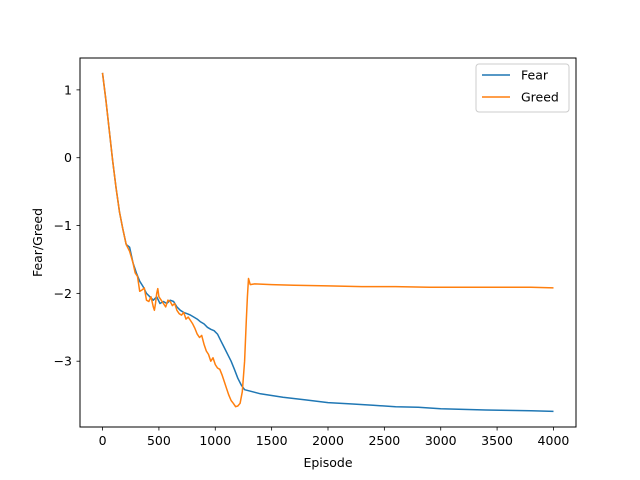 The width and height of the screenshot is (640, 480). I want to click on y-axis-label: Fear/Greed, so click(37, 242).